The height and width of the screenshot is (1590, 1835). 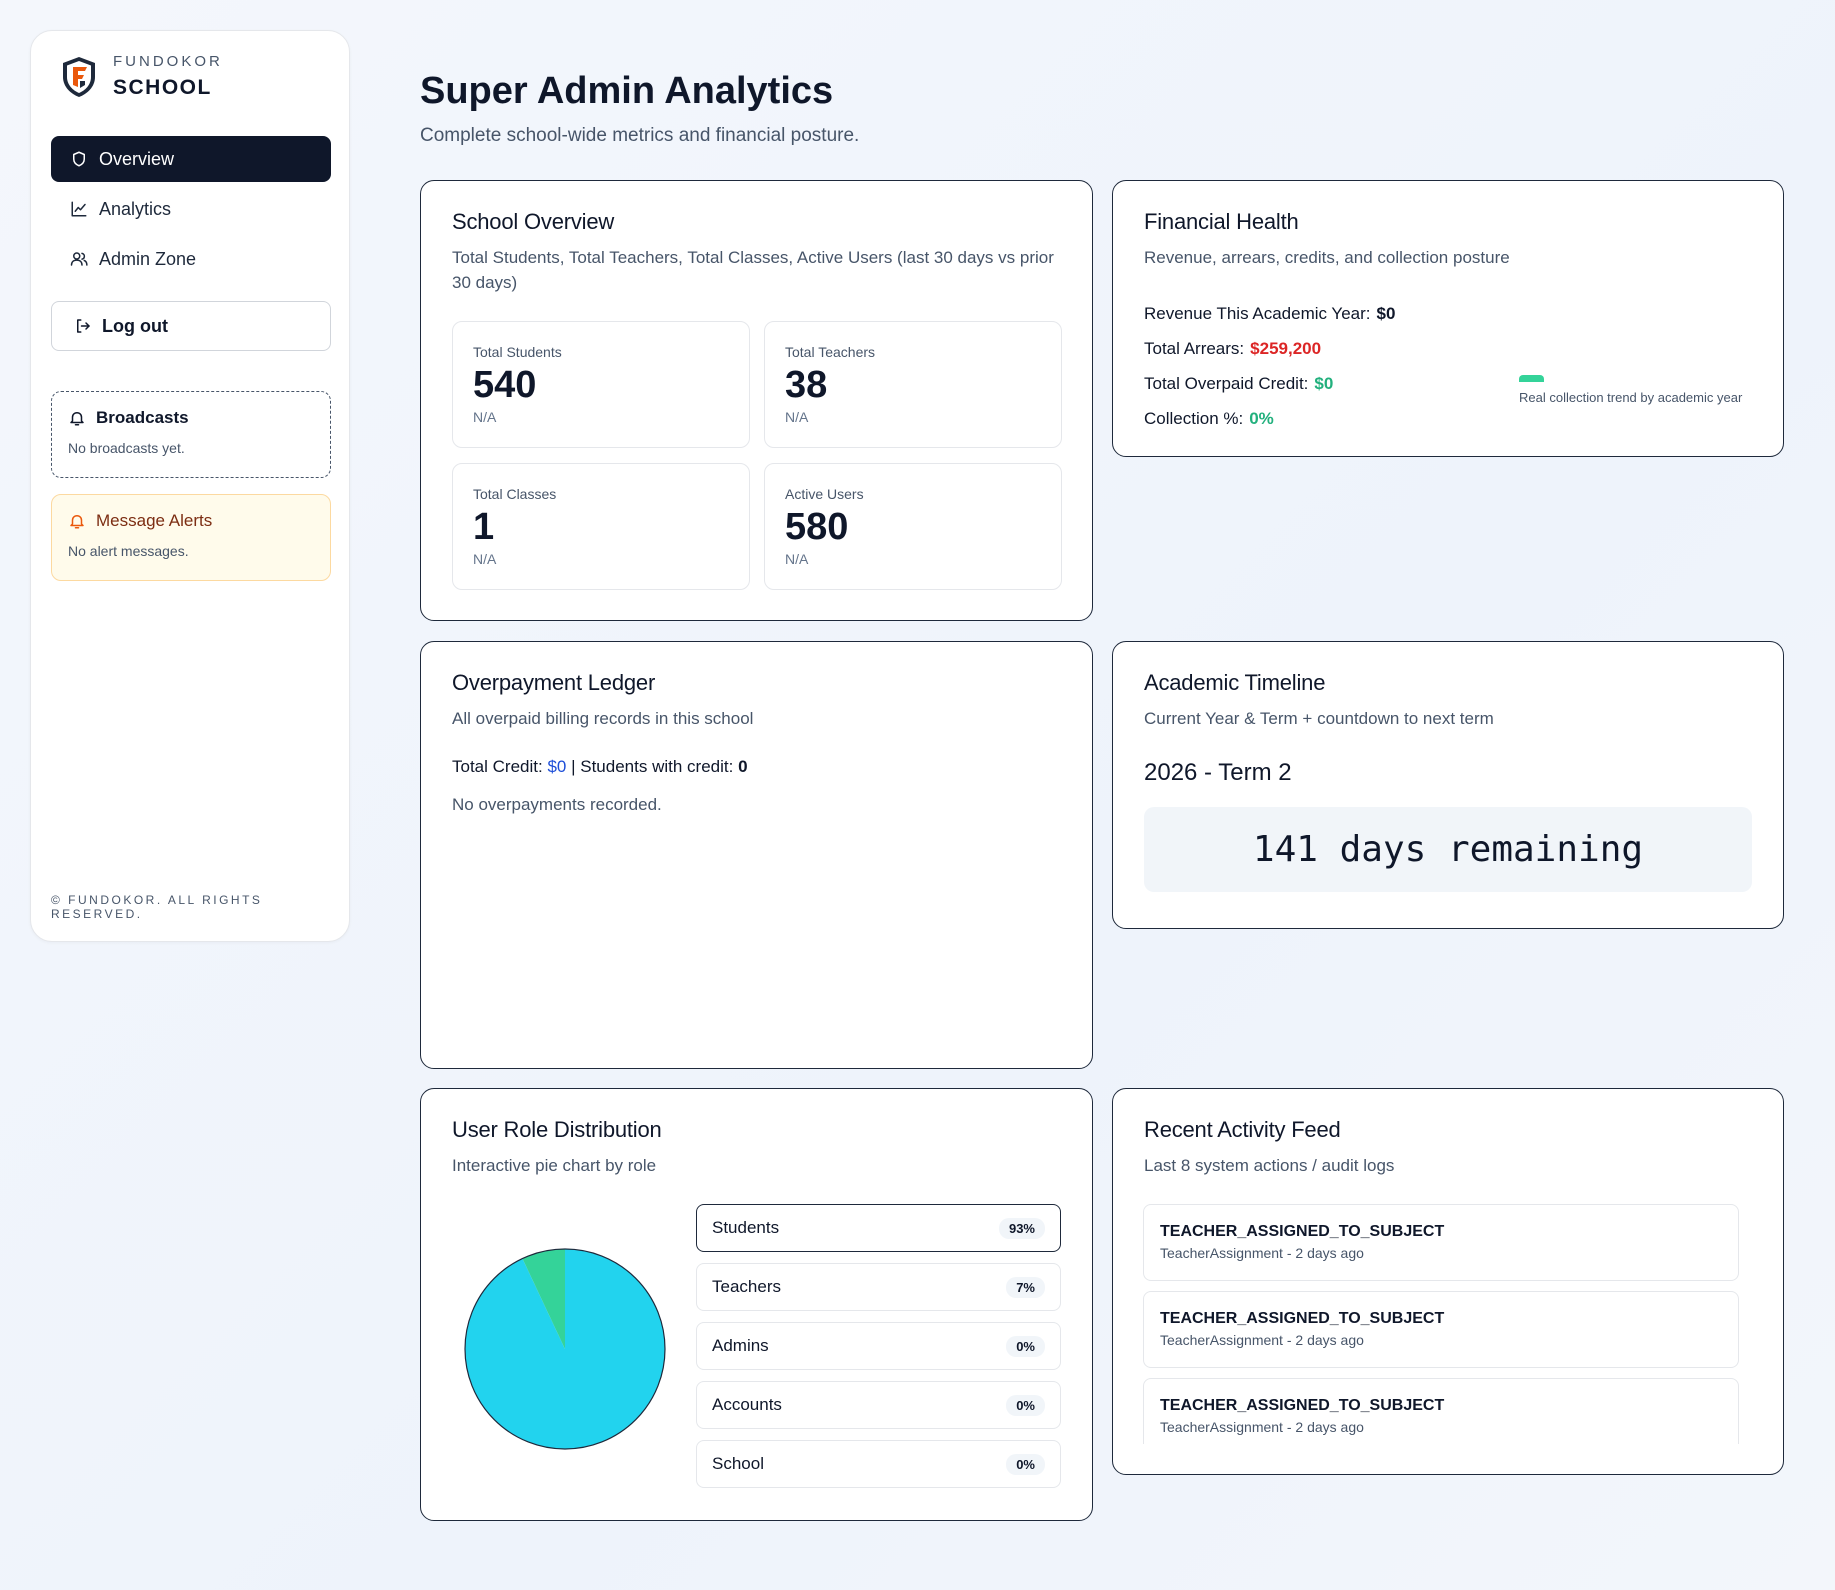 What do you see at coordinates (746, 1286) in the screenshot?
I see `role-label: Teachers` at bounding box center [746, 1286].